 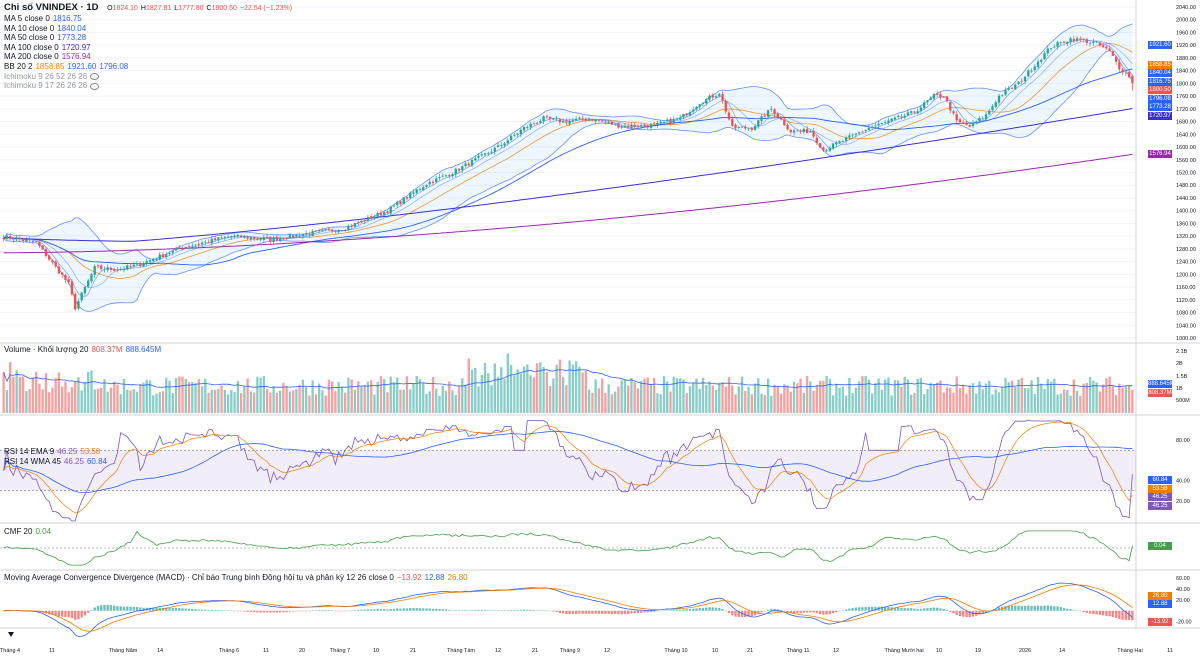 What do you see at coordinates (82, 350) in the screenshot?
I see `volume-legend: Volume · Khối lượng 20 808.37M 888.645M` at bounding box center [82, 350].